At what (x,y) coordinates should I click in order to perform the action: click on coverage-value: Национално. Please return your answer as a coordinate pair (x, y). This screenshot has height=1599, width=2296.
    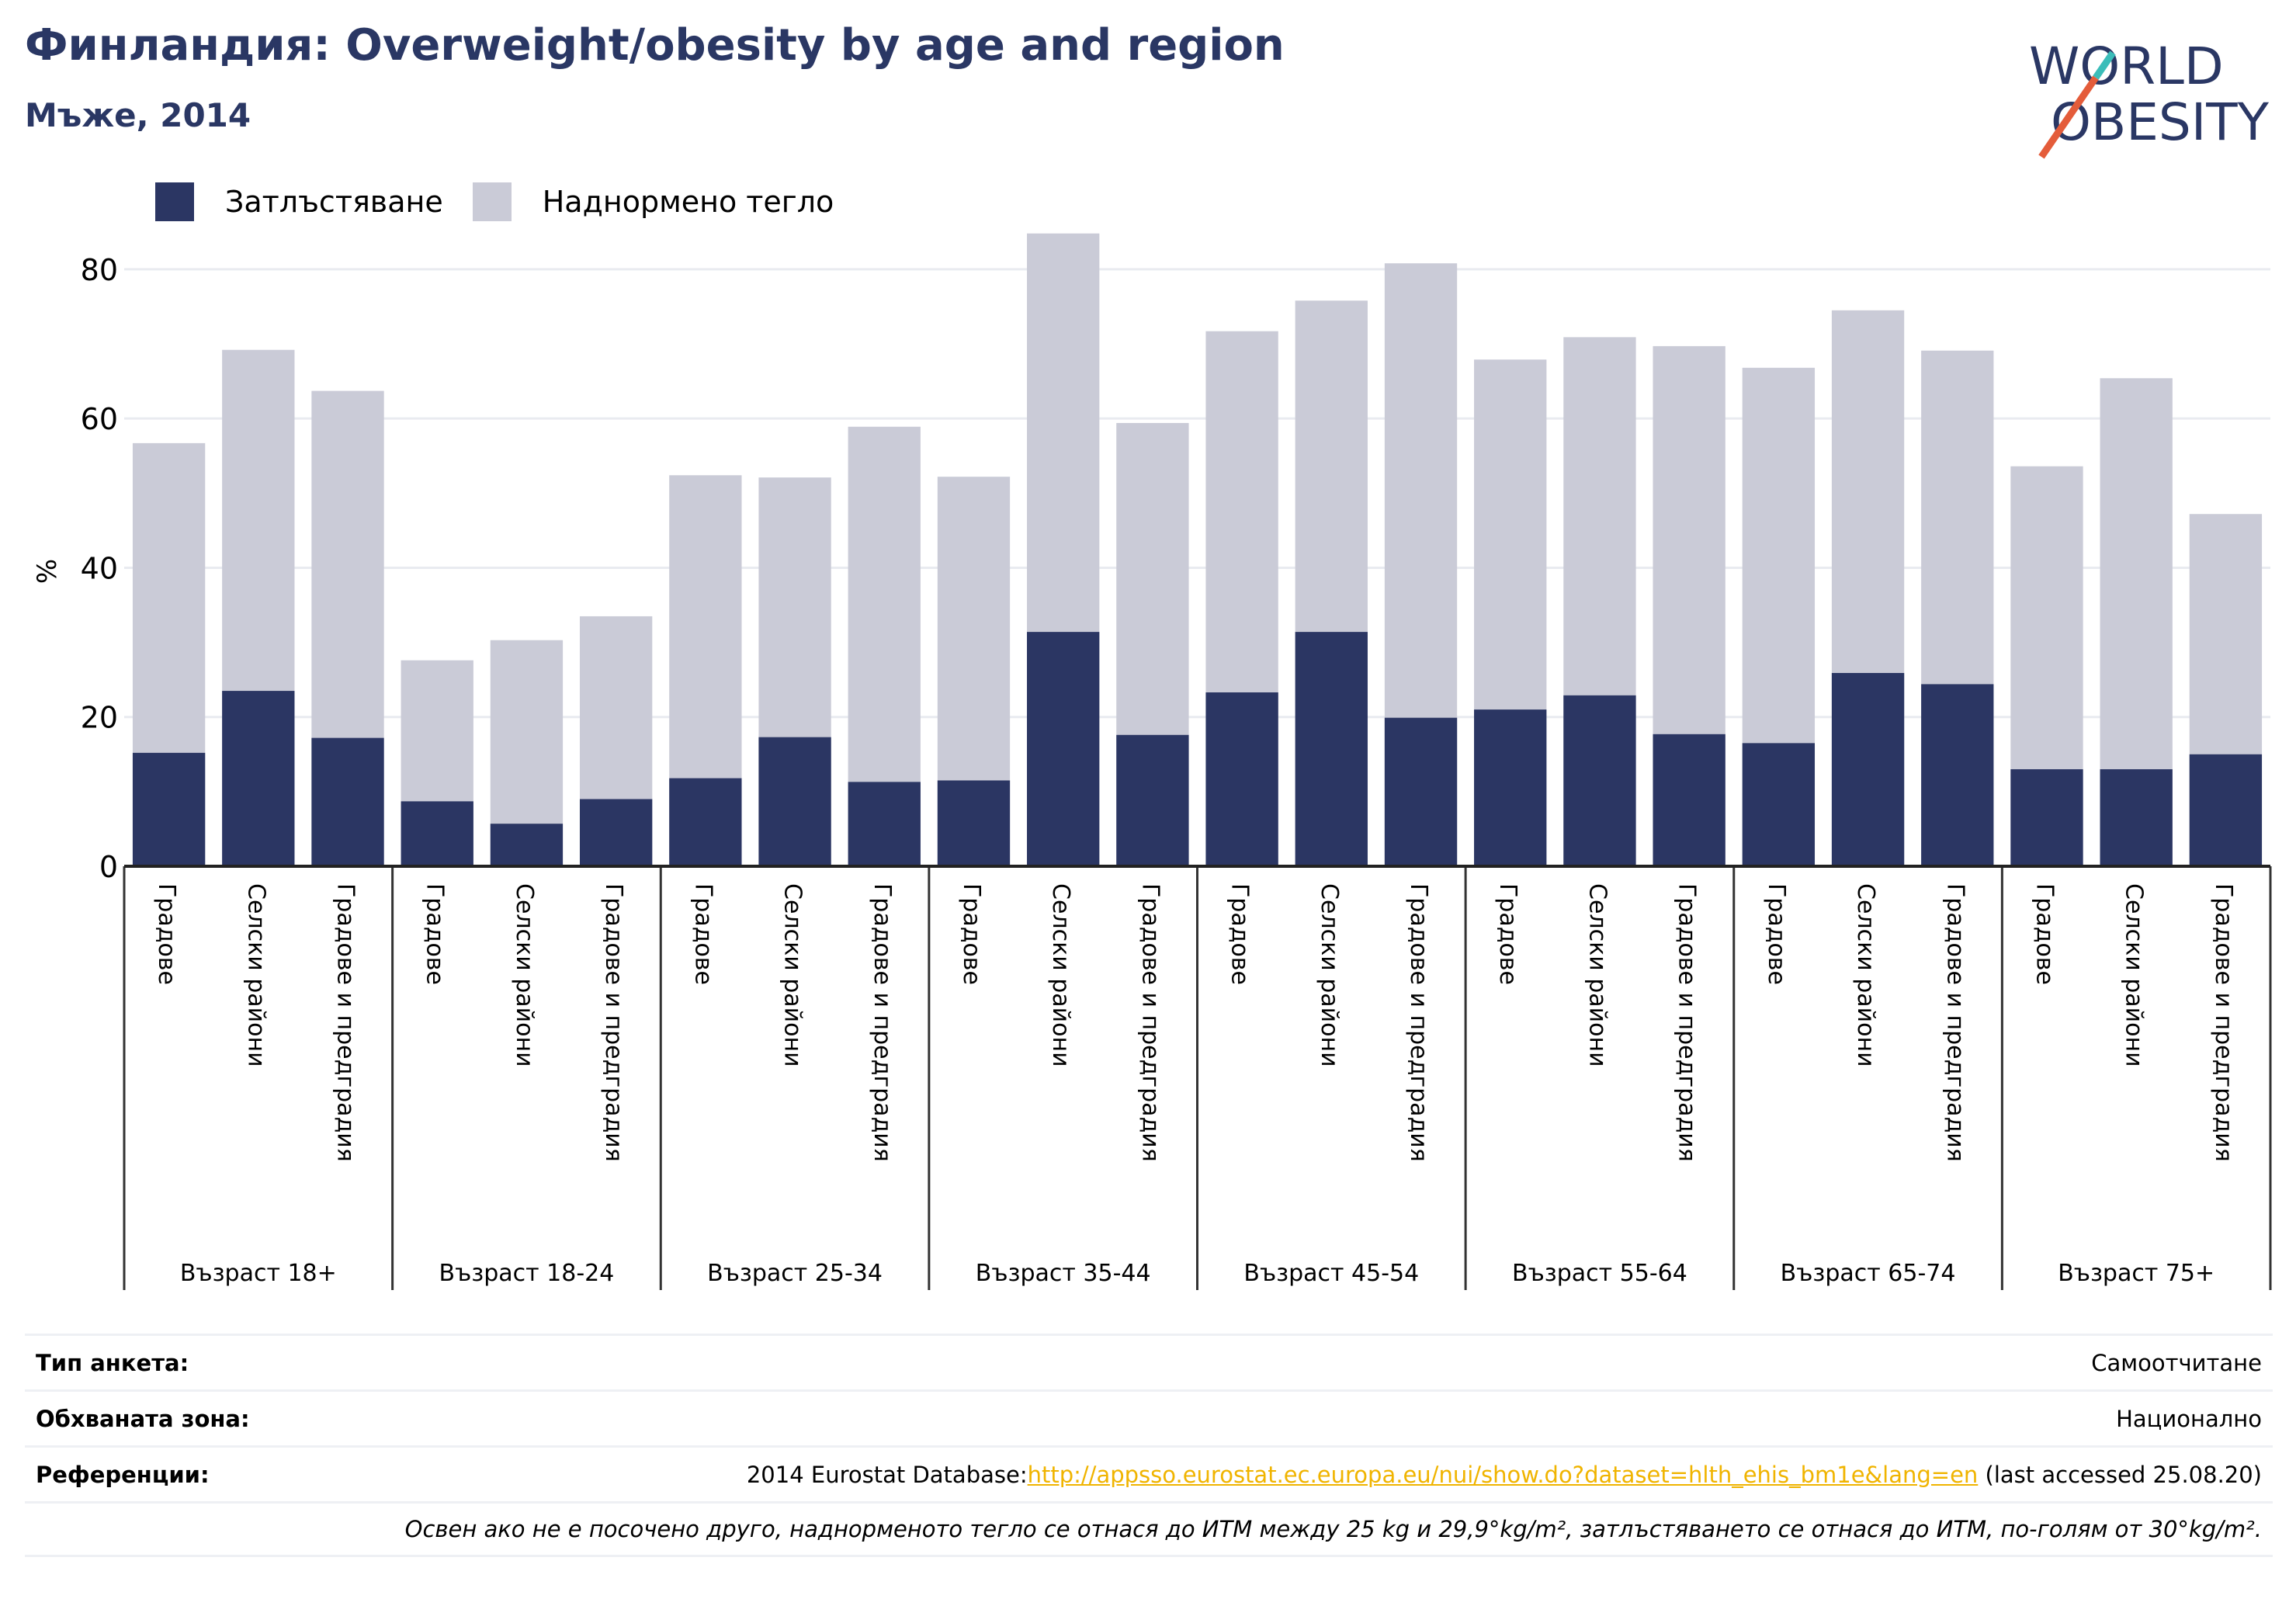
    Looking at the image, I should click on (2189, 1418).